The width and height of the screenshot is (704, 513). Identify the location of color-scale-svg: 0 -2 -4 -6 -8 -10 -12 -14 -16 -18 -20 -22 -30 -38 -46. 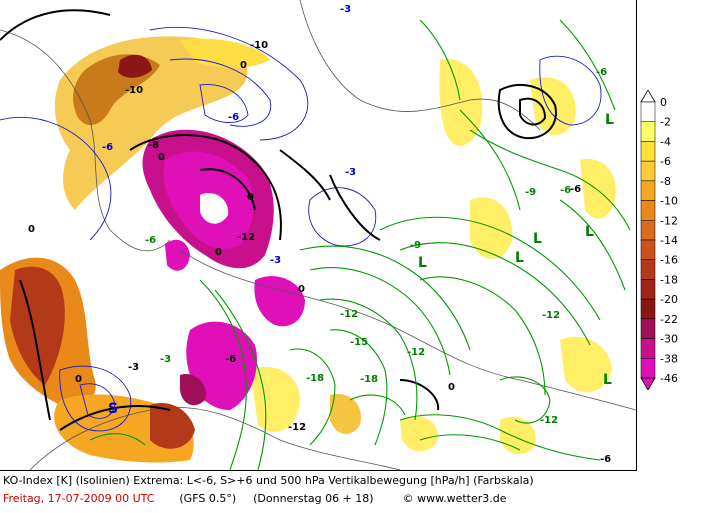
(659, 240).